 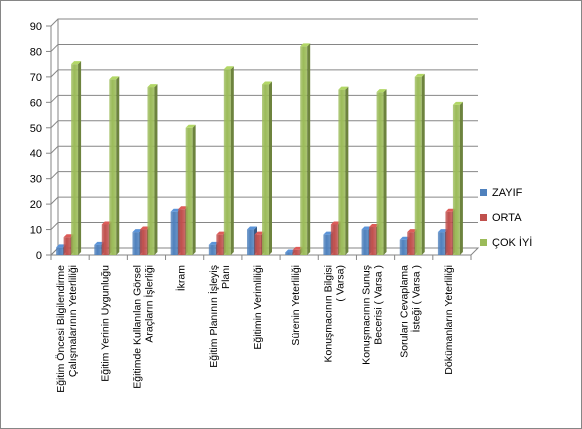 I want to click on x-tick-label: İkram, so click(x=181, y=278).